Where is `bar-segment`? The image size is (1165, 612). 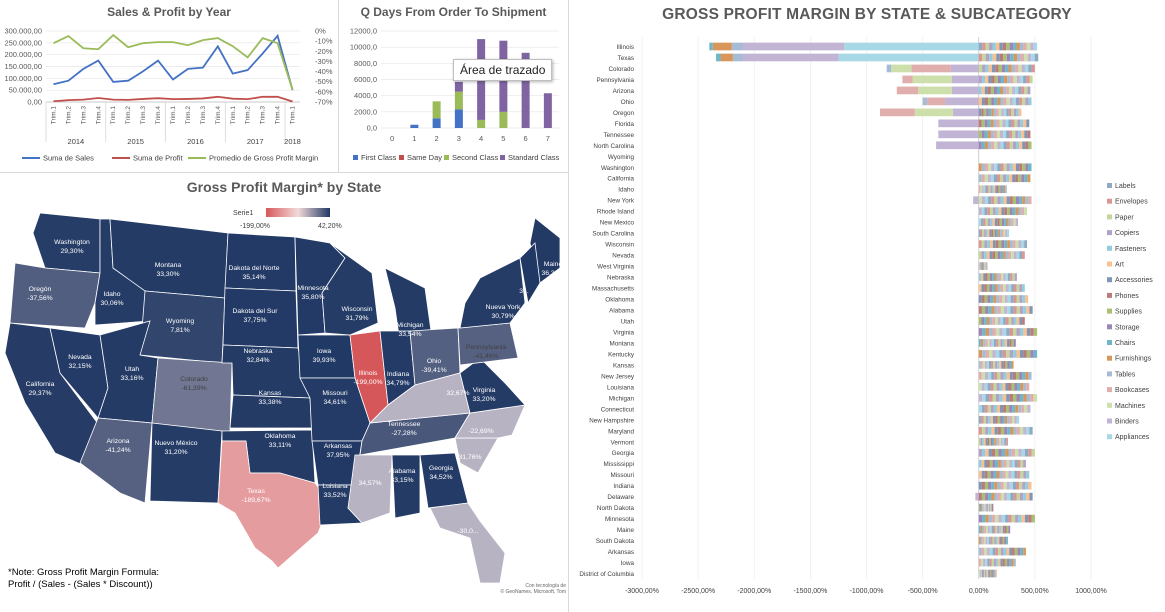
bar-segment is located at coordinates (458, 86).